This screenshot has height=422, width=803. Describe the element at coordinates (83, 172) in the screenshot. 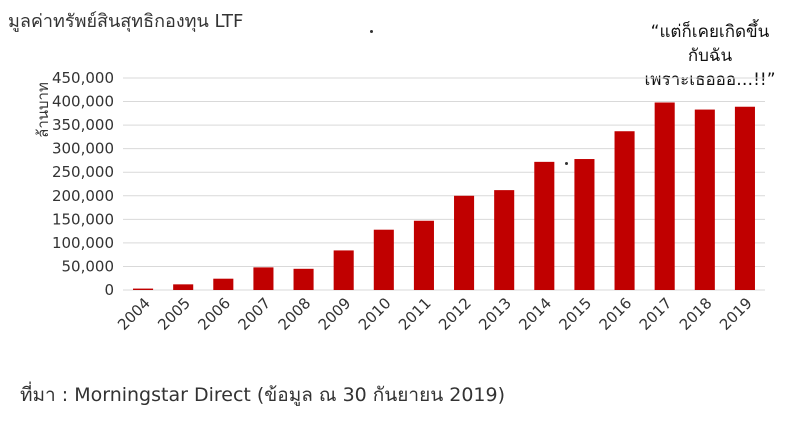

I see `y-tick-label: 250,000` at that location.